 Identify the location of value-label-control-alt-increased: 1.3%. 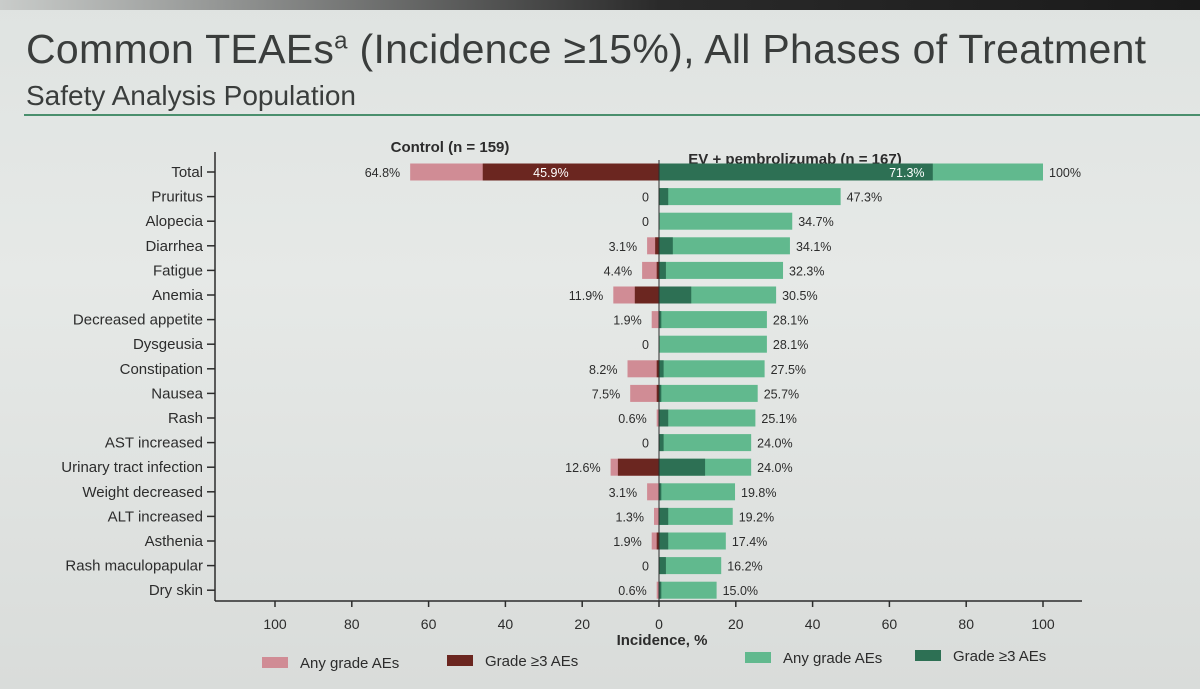
(630, 517).